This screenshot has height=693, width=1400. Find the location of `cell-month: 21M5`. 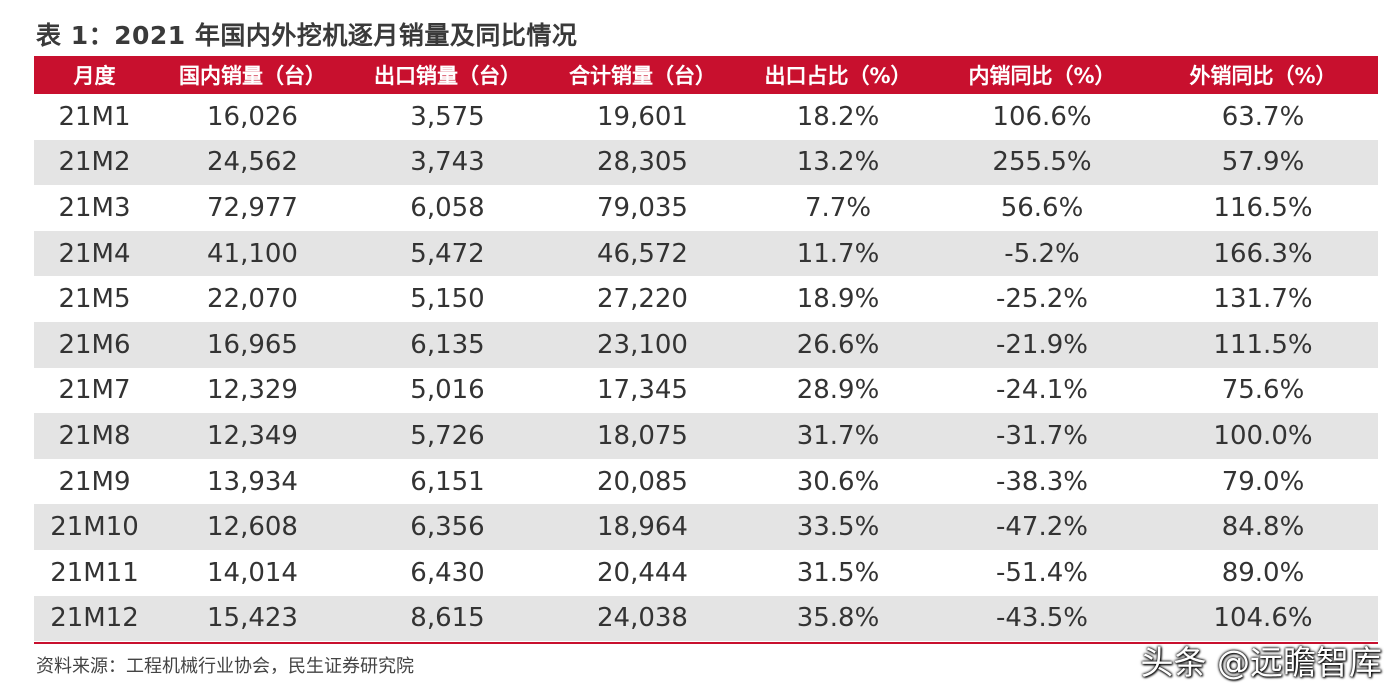

cell-month: 21M5 is located at coordinates (94, 299).